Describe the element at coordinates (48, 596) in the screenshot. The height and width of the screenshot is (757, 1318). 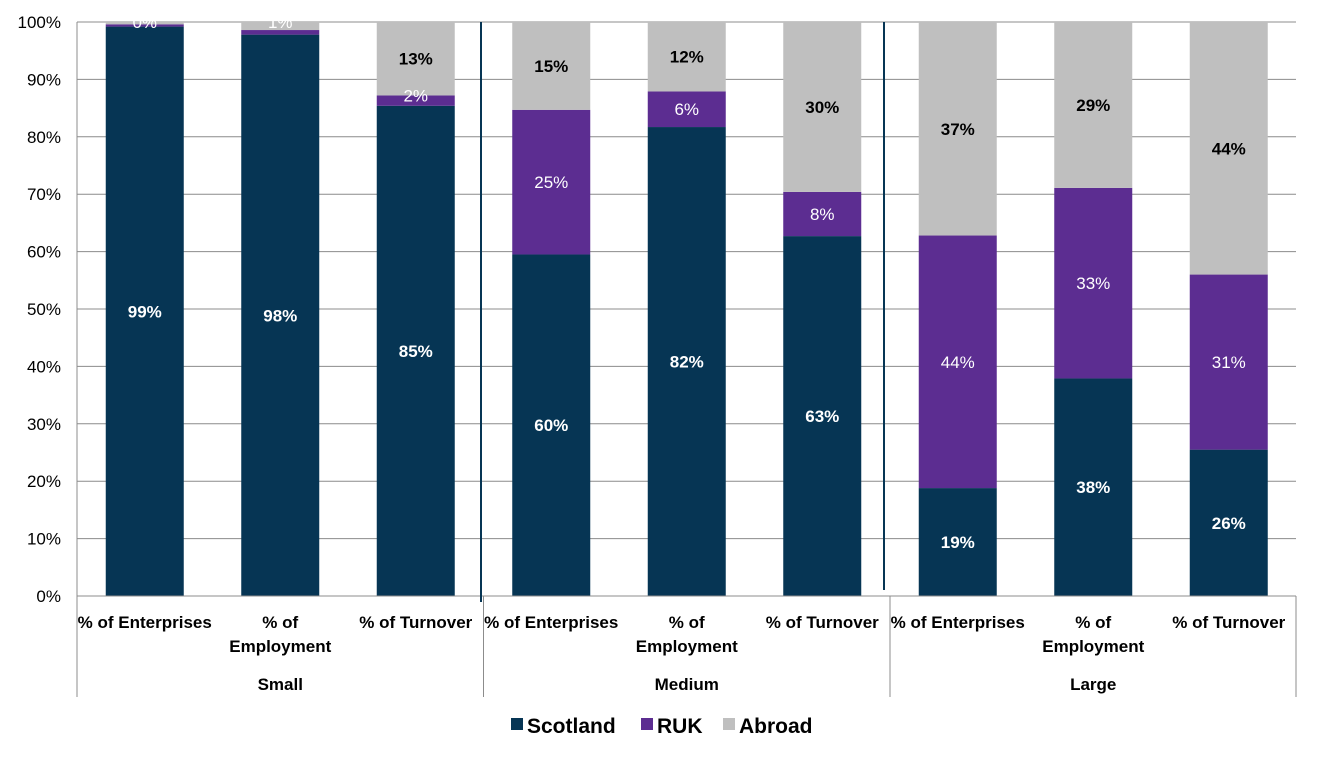
I see `y-tick-label: 0%` at that location.